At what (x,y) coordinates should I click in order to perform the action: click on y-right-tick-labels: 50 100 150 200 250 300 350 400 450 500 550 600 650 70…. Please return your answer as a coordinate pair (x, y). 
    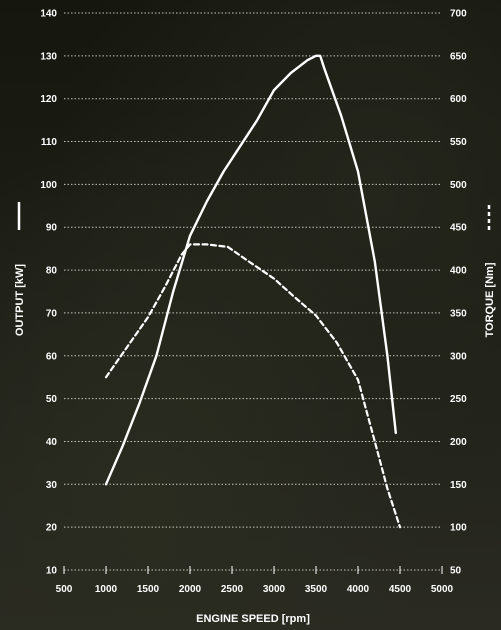
    Looking at the image, I should click on (458, 293).